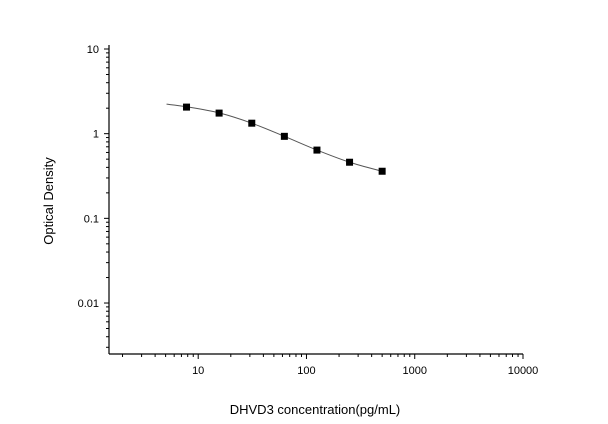 The height and width of the screenshot is (424, 608). What do you see at coordinates (93, 50) in the screenshot?
I see `y-tick-label: 10` at bounding box center [93, 50].